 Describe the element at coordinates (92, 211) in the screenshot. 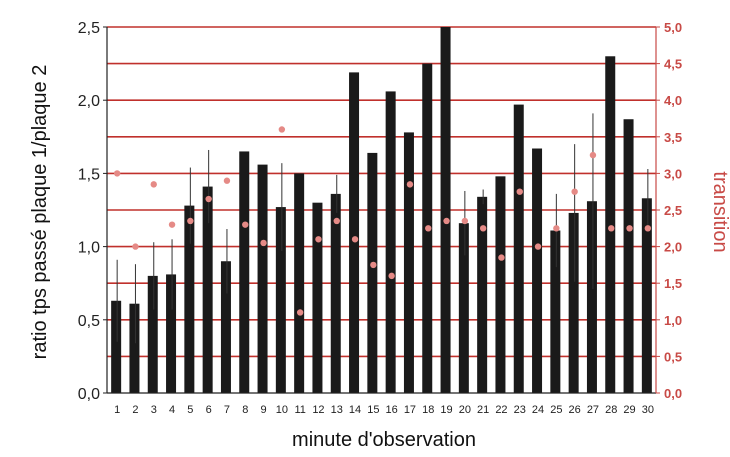

I see `left-tick-labels: 0,0 0,5 1,0 1,5 2,0 2,5` at that location.